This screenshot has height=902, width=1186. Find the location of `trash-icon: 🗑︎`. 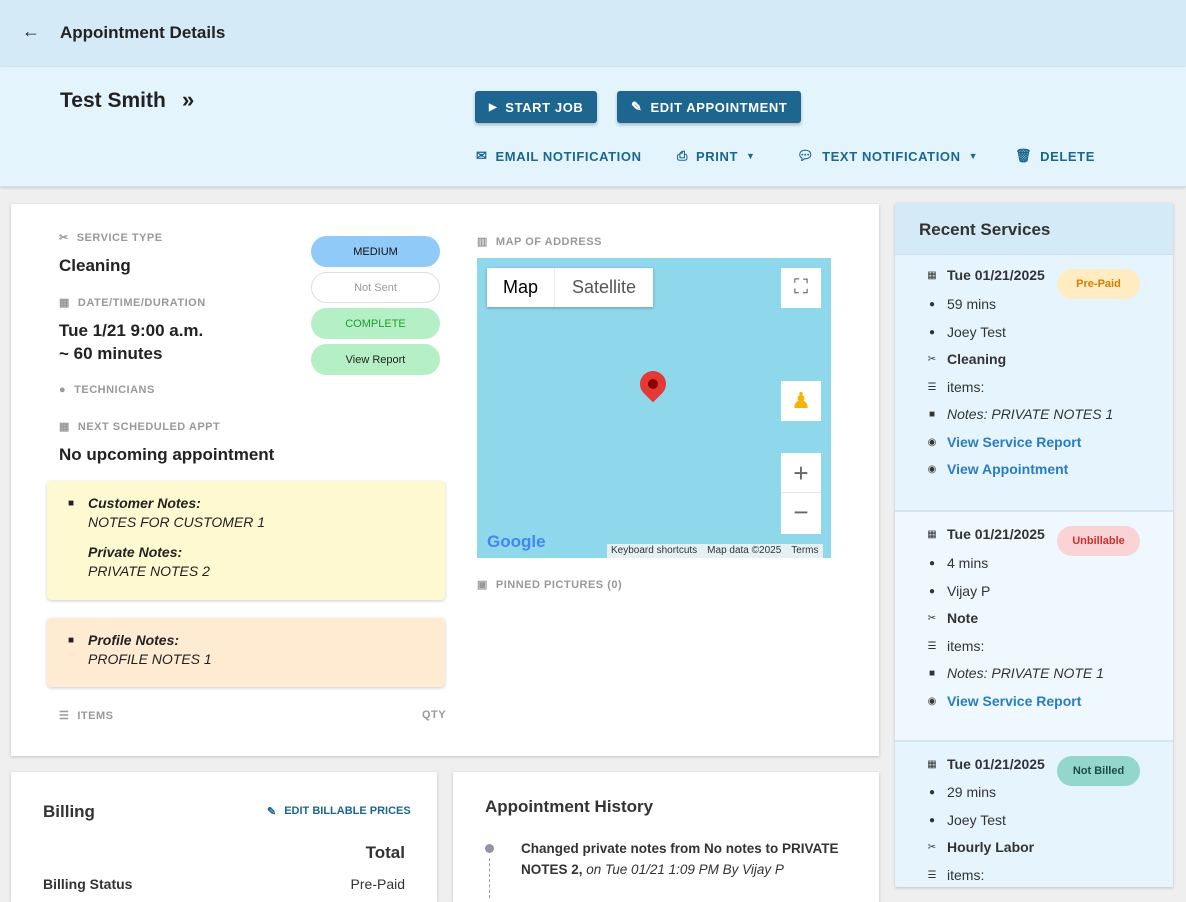

trash-icon: 🗑︎ is located at coordinates (1024, 155).